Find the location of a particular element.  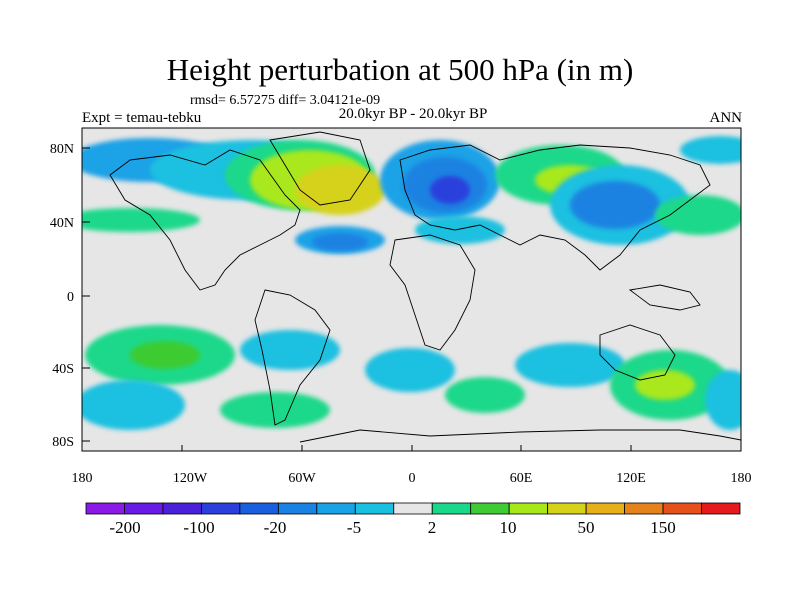

colorbar is located at coordinates (413, 508).